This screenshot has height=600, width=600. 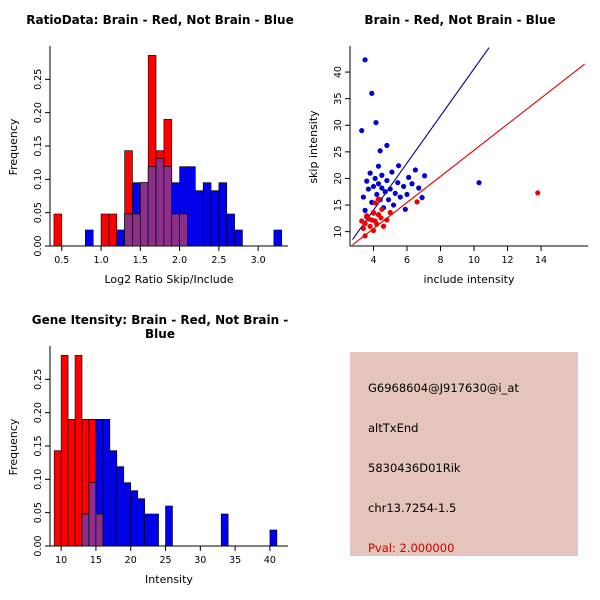 I want to click on svg-text: 3.0, so click(x=258, y=260).